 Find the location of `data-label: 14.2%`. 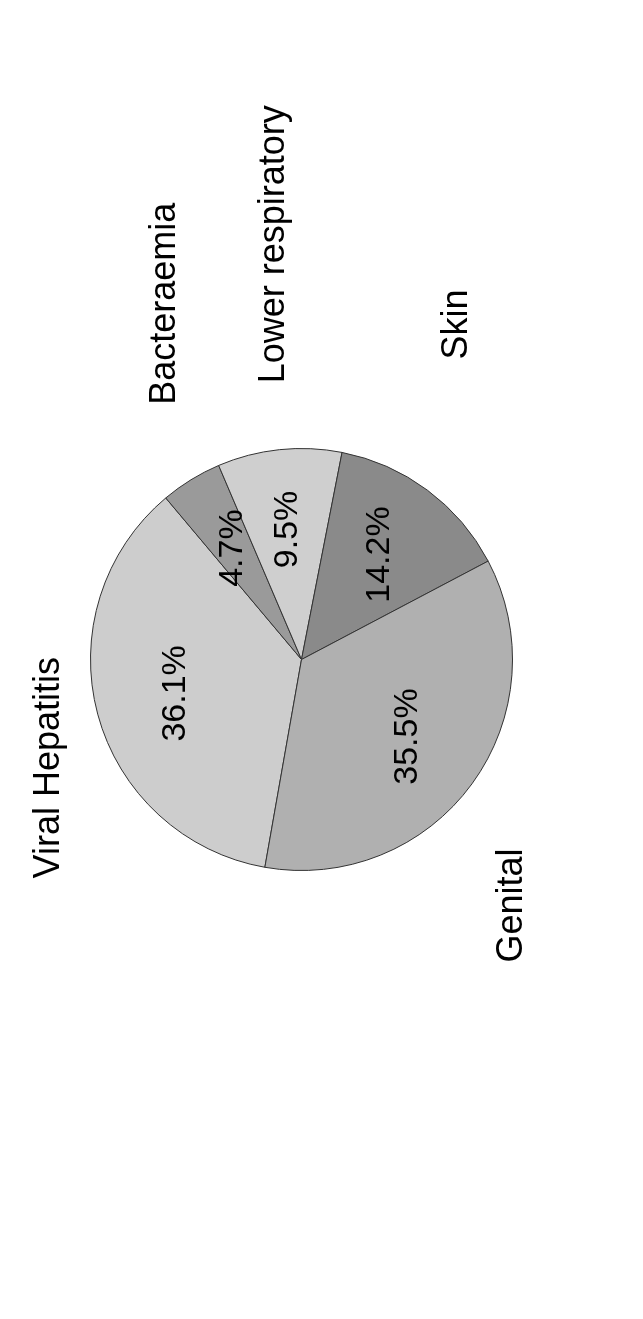

data-label: 14.2% is located at coordinates (376, 554).